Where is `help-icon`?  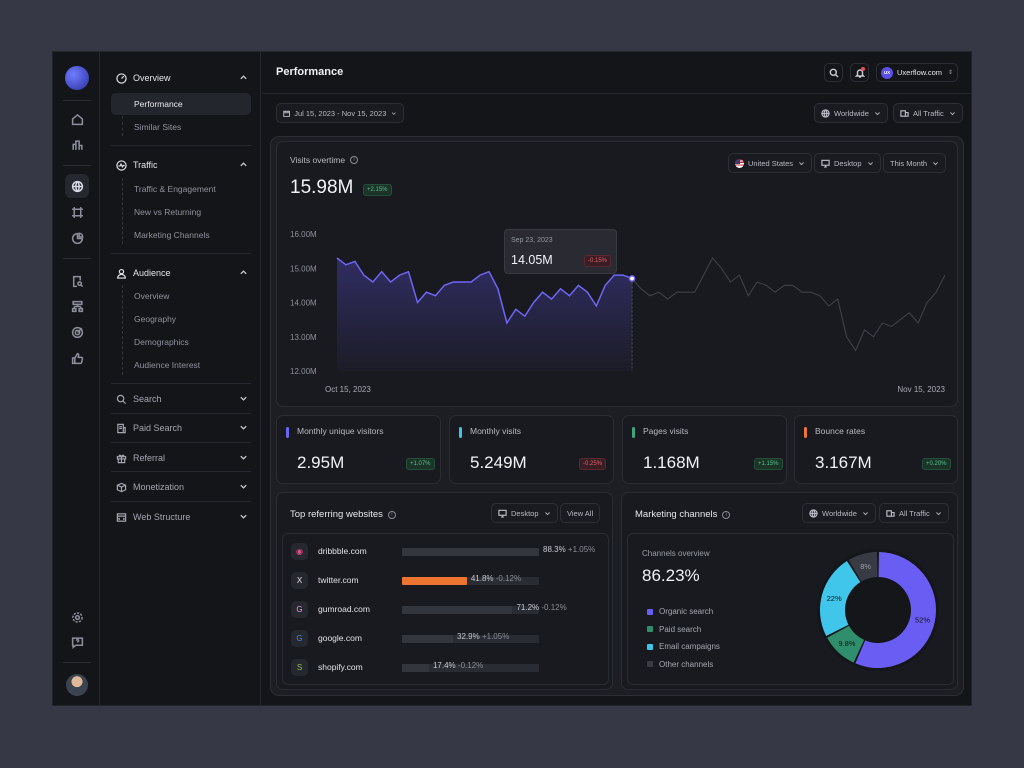
help-icon is located at coordinates (77, 642).